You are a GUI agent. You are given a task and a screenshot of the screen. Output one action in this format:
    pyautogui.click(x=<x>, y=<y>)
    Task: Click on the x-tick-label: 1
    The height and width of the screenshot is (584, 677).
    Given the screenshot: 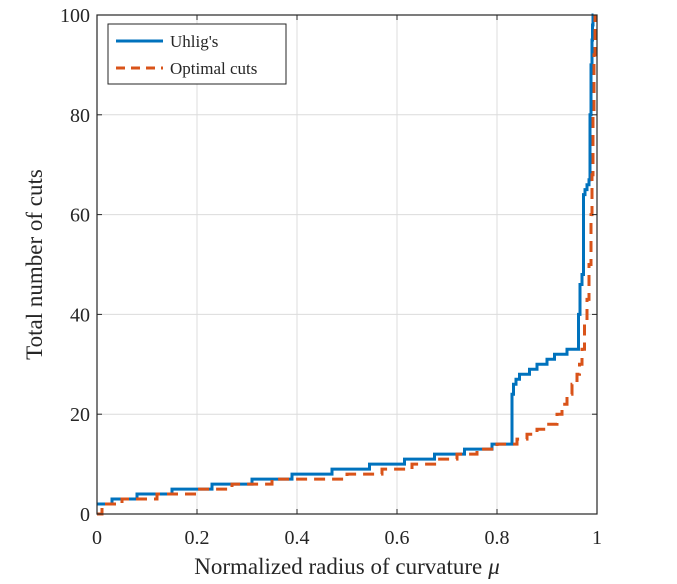 What is the action you would take?
    pyautogui.click(x=597, y=538)
    